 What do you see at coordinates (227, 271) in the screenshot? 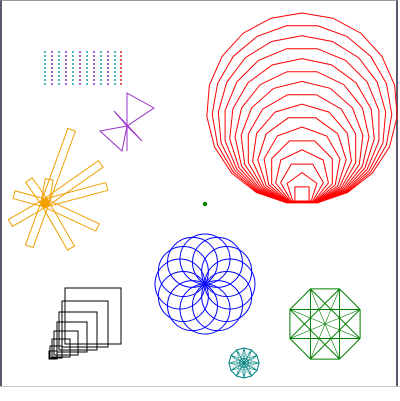
I see `rosette-circle` at bounding box center [227, 271].